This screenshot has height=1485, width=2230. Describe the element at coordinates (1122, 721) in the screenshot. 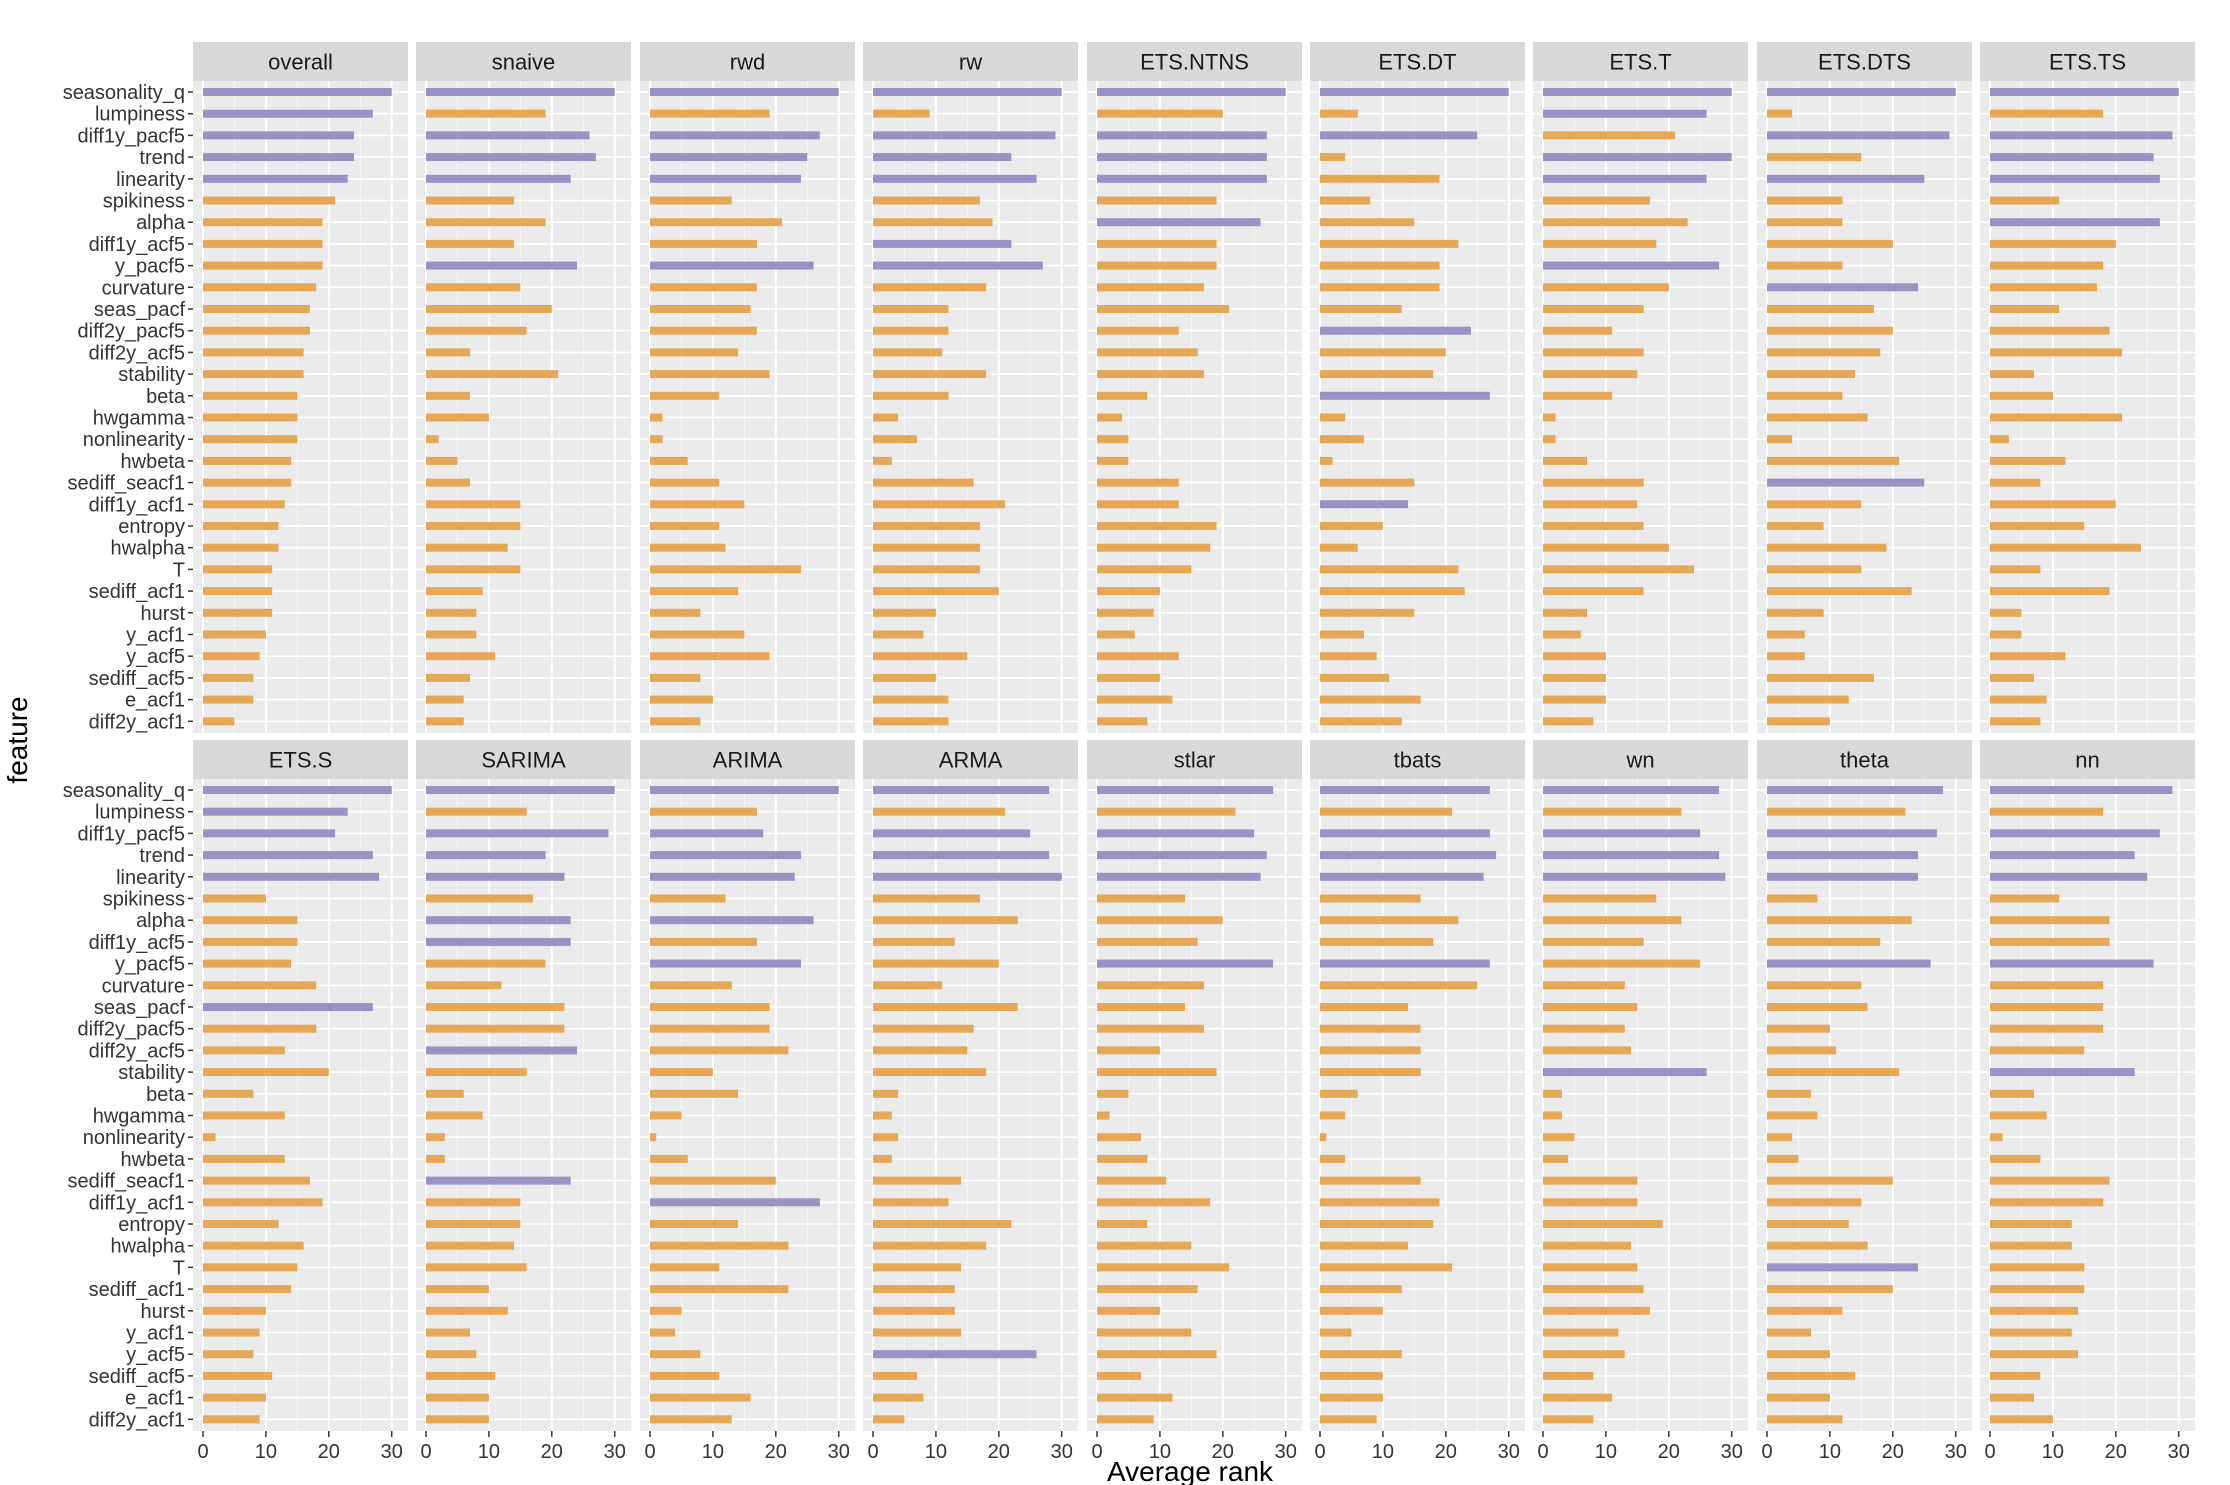

I see `bar-ETS.NTNS-diff2y_acf1` at that location.